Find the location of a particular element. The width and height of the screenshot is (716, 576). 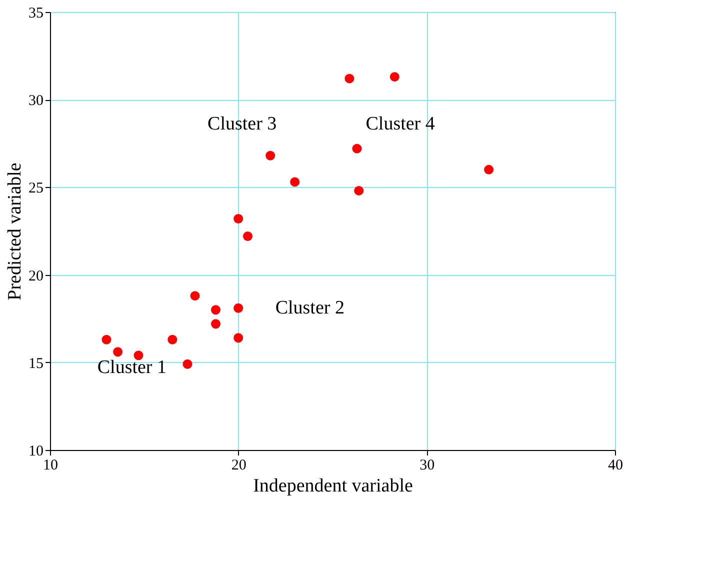

y-tick-label: 35 is located at coordinates (36, 14).